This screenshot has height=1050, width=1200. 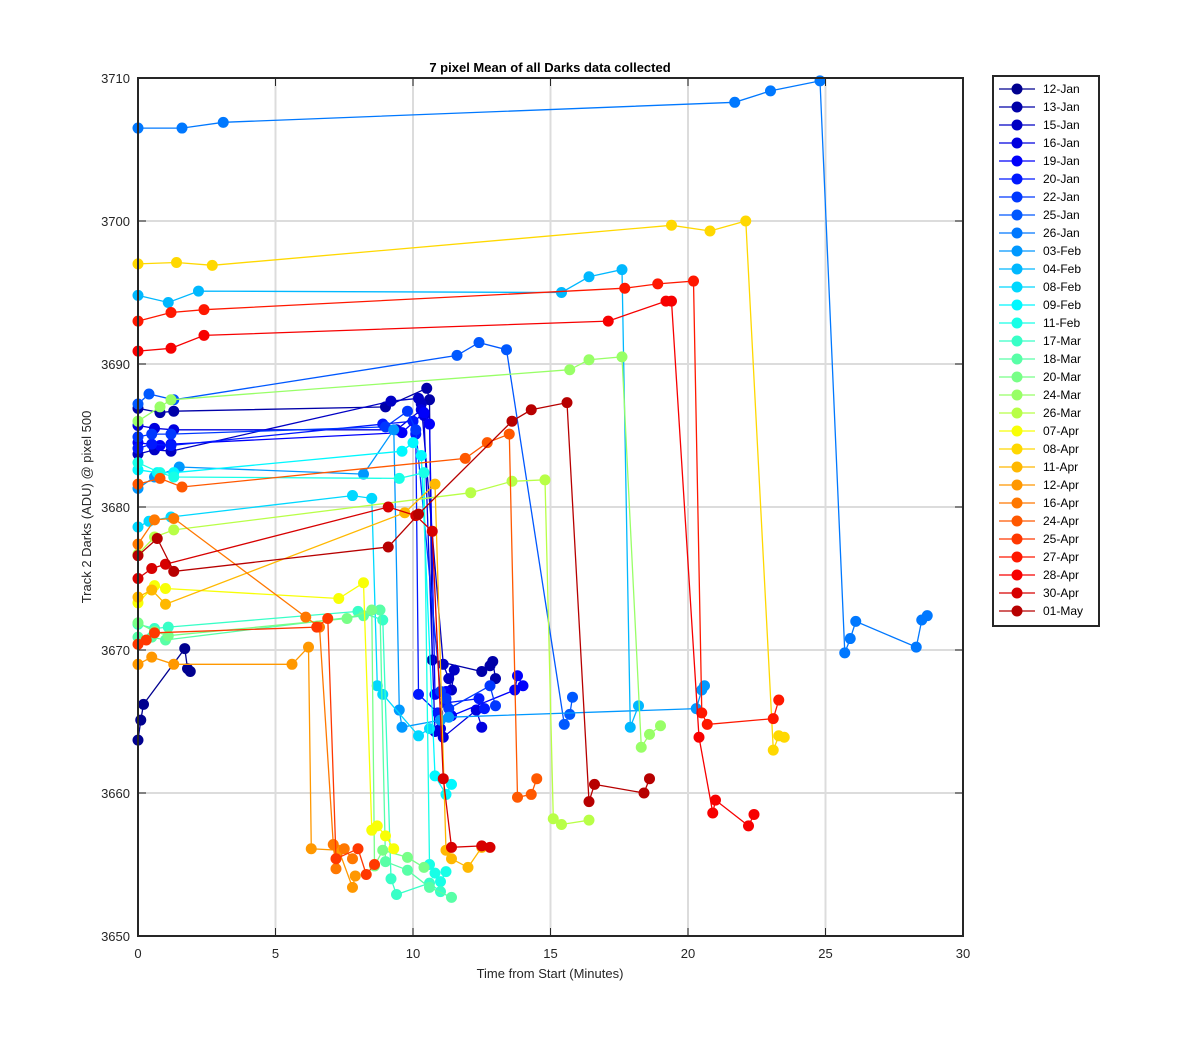 I want to click on legend-item: 03-Feb, so click(x=1040, y=251).